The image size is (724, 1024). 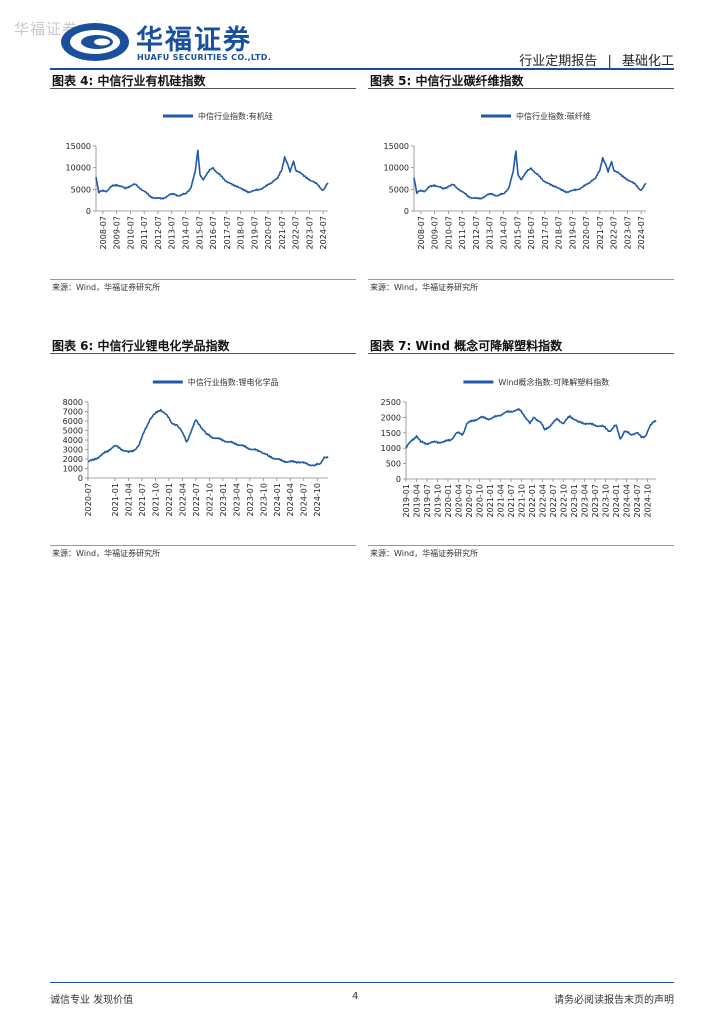 What do you see at coordinates (141, 346) in the screenshot?
I see `figure-title-6: 图表 6: 中信行业锂电化学品指数` at bounding box center [141, 346].